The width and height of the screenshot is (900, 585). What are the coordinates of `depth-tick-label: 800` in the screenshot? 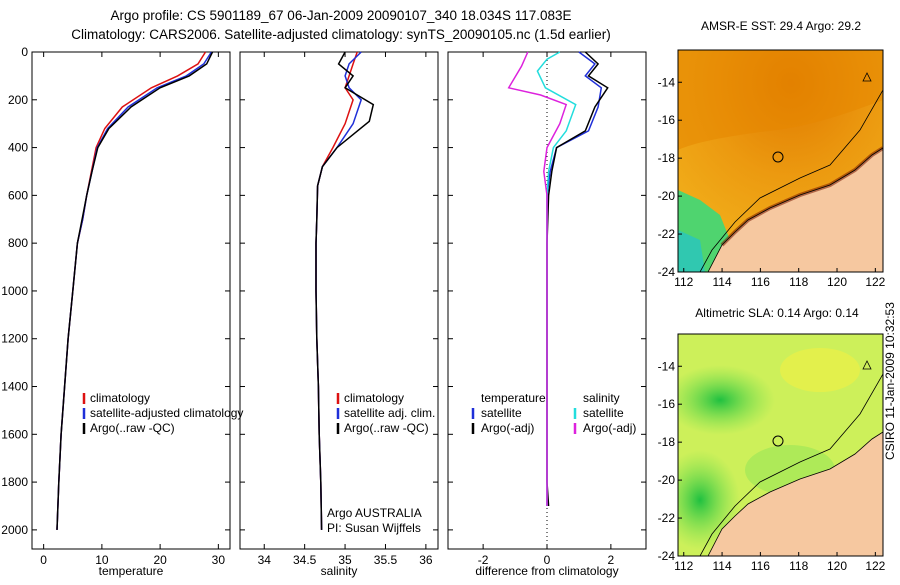 It's located at (18, 243).